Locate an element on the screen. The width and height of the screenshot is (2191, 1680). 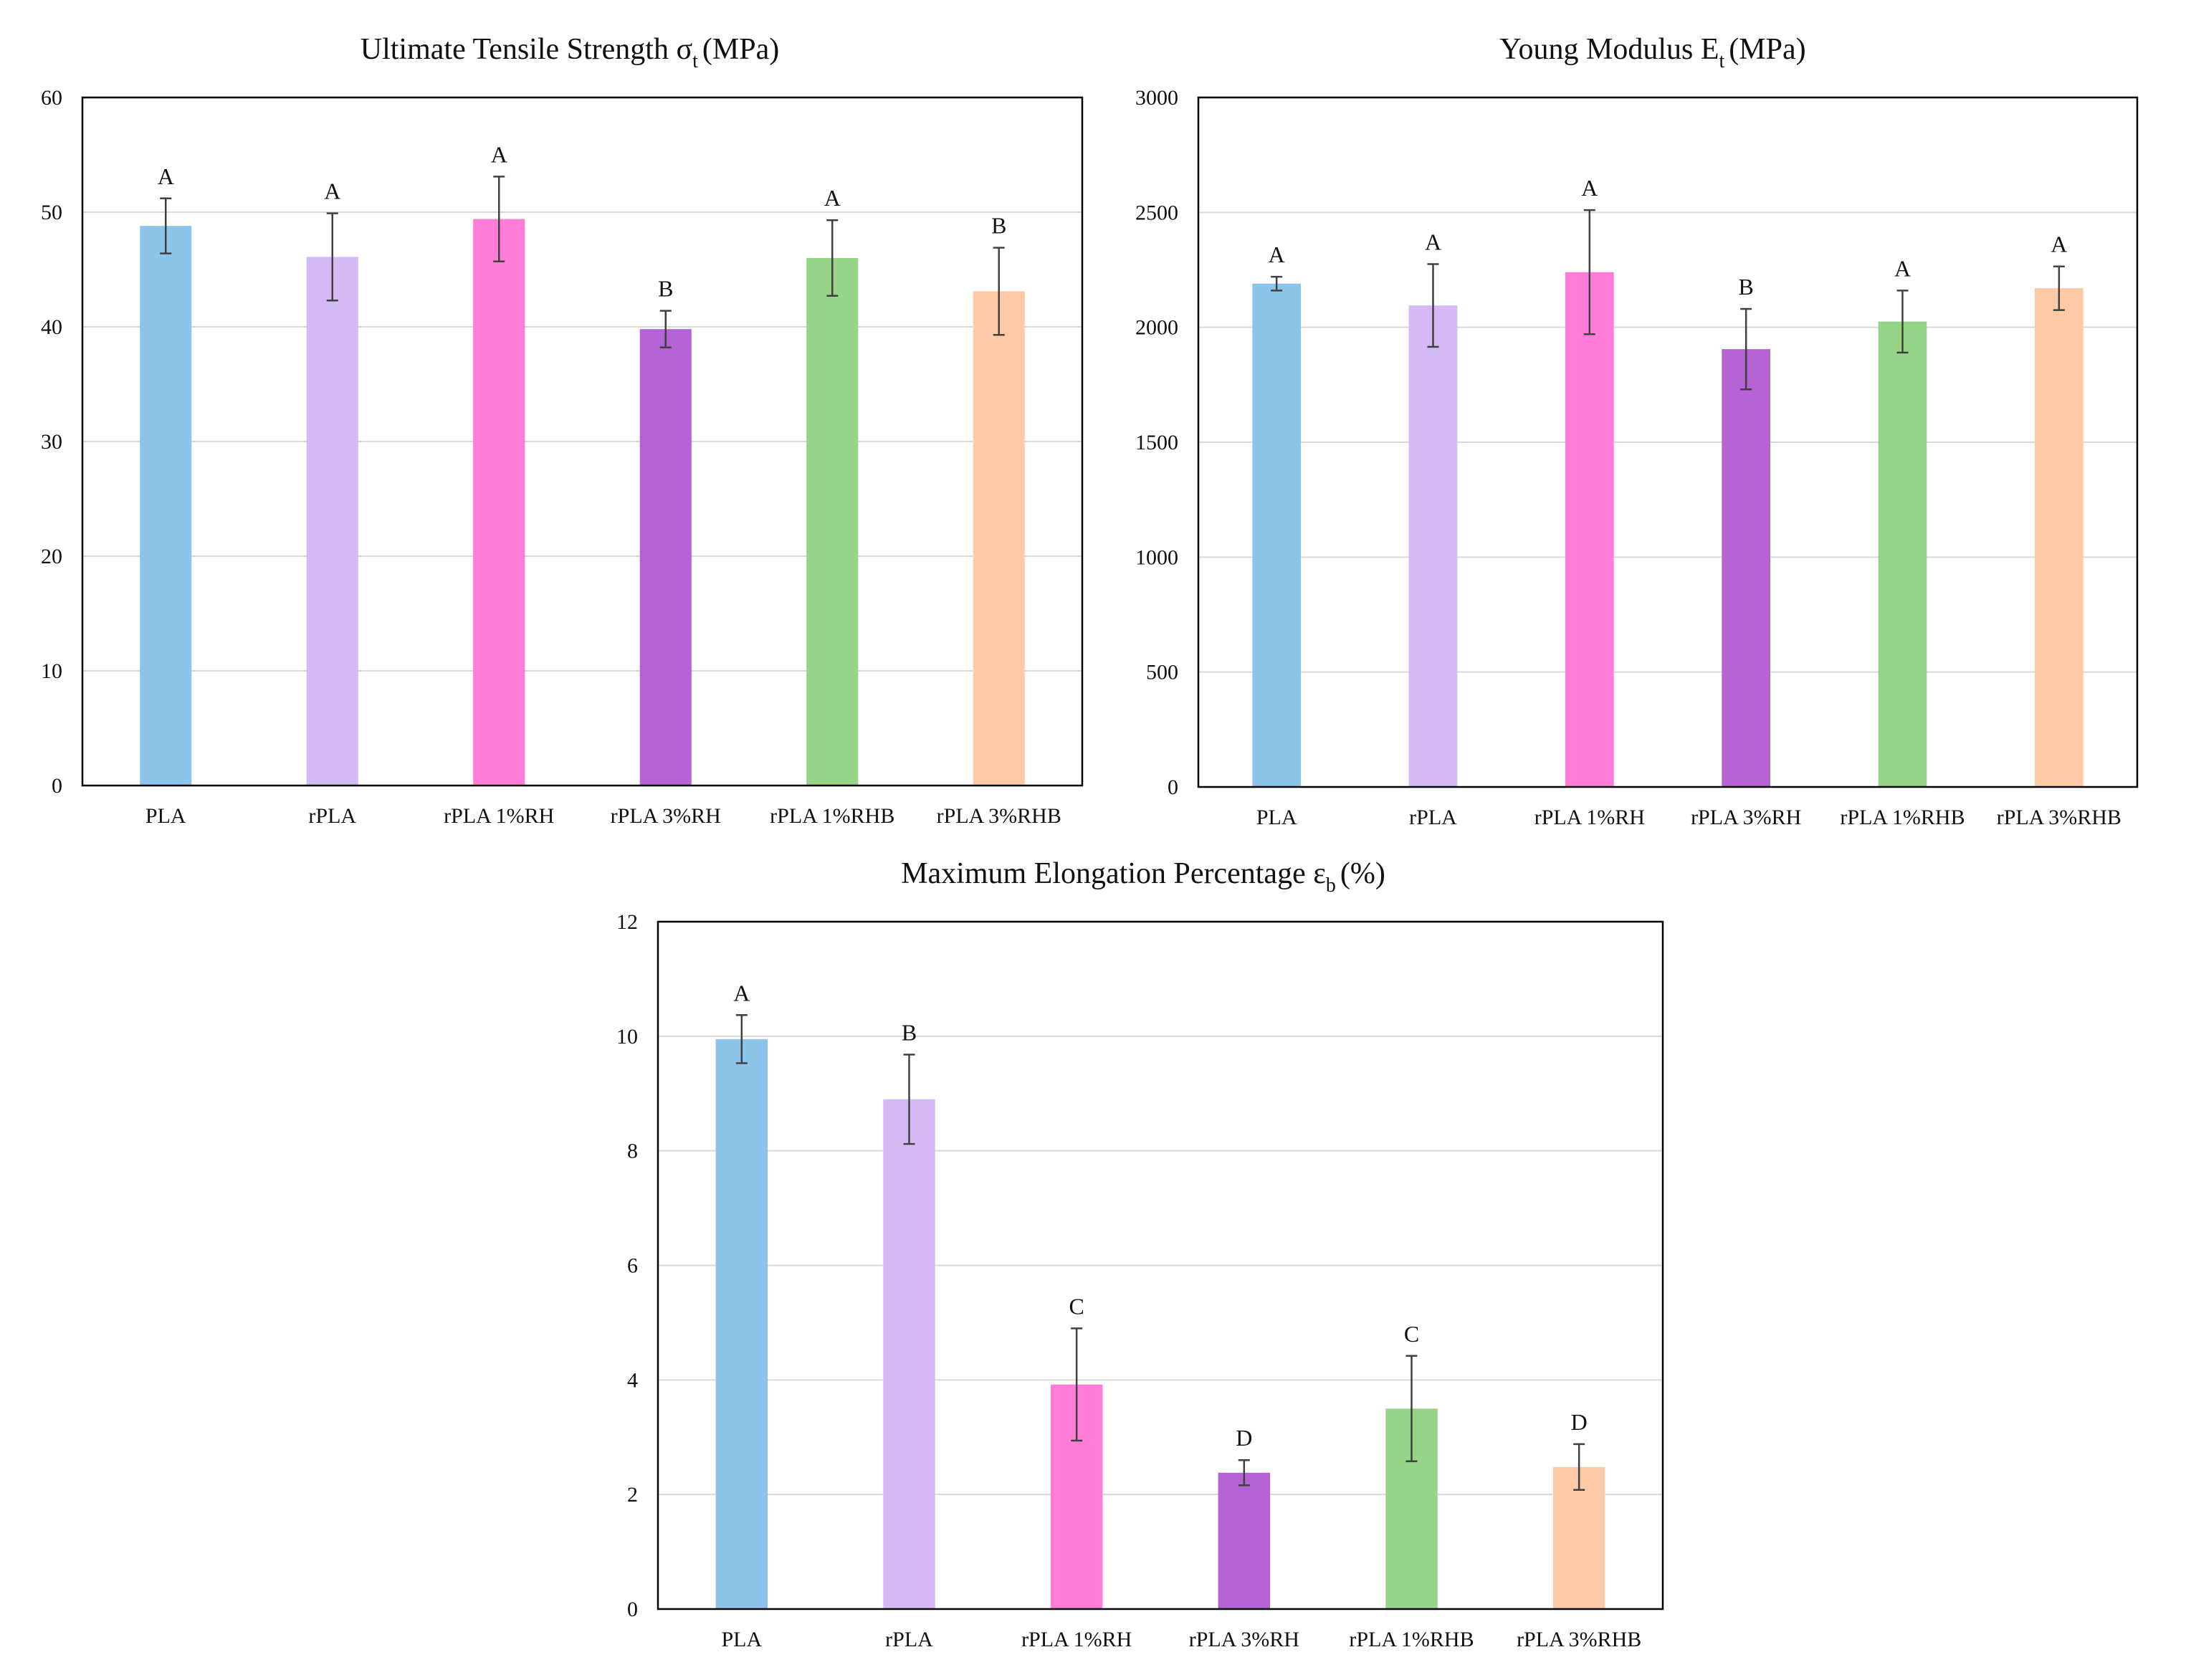
y-tick-label: 60 is located at coordinates (52, 98).